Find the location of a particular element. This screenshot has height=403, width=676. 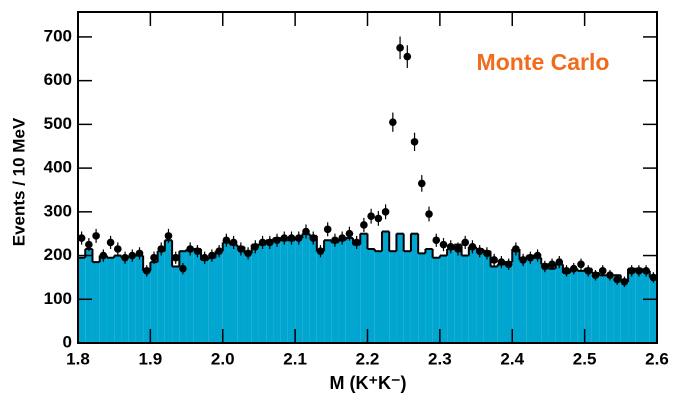

x-tick-label: 2.5 is located at coordinates (585, 358).